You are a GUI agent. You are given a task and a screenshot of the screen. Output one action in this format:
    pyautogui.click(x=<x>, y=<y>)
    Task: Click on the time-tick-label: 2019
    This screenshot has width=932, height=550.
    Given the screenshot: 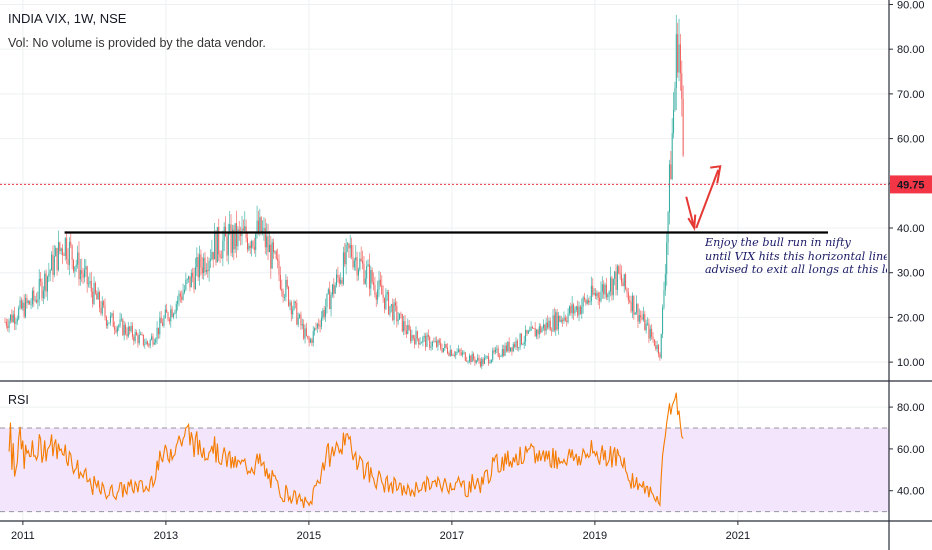 What is the action you would take?
    pyautogui.click(x=595, y=536)
    